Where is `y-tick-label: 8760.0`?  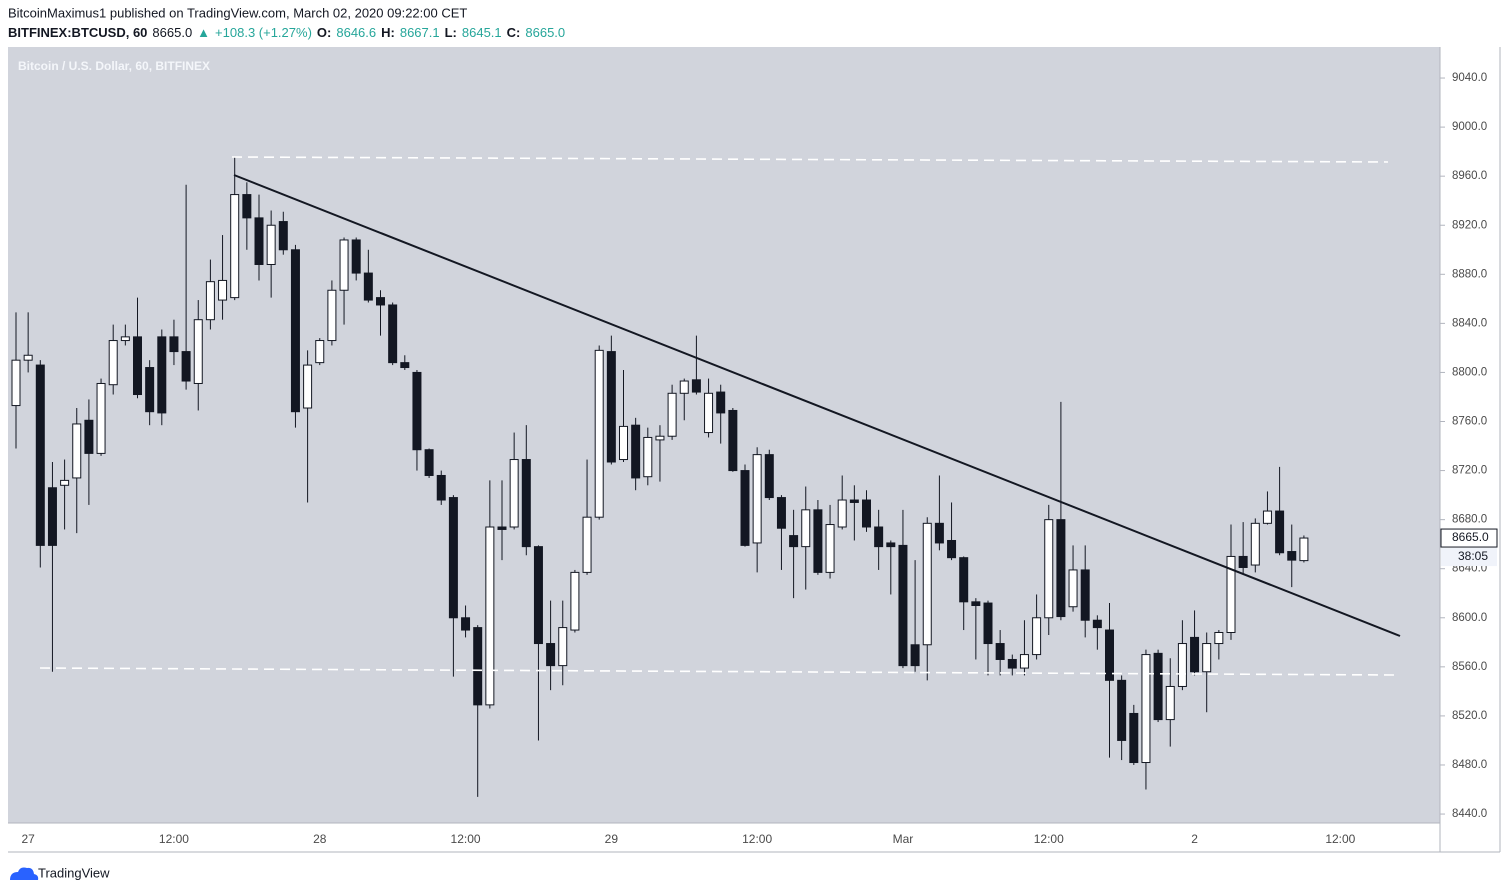
y-tick-label: 8760.0 is located at coordinates (1469, 422).